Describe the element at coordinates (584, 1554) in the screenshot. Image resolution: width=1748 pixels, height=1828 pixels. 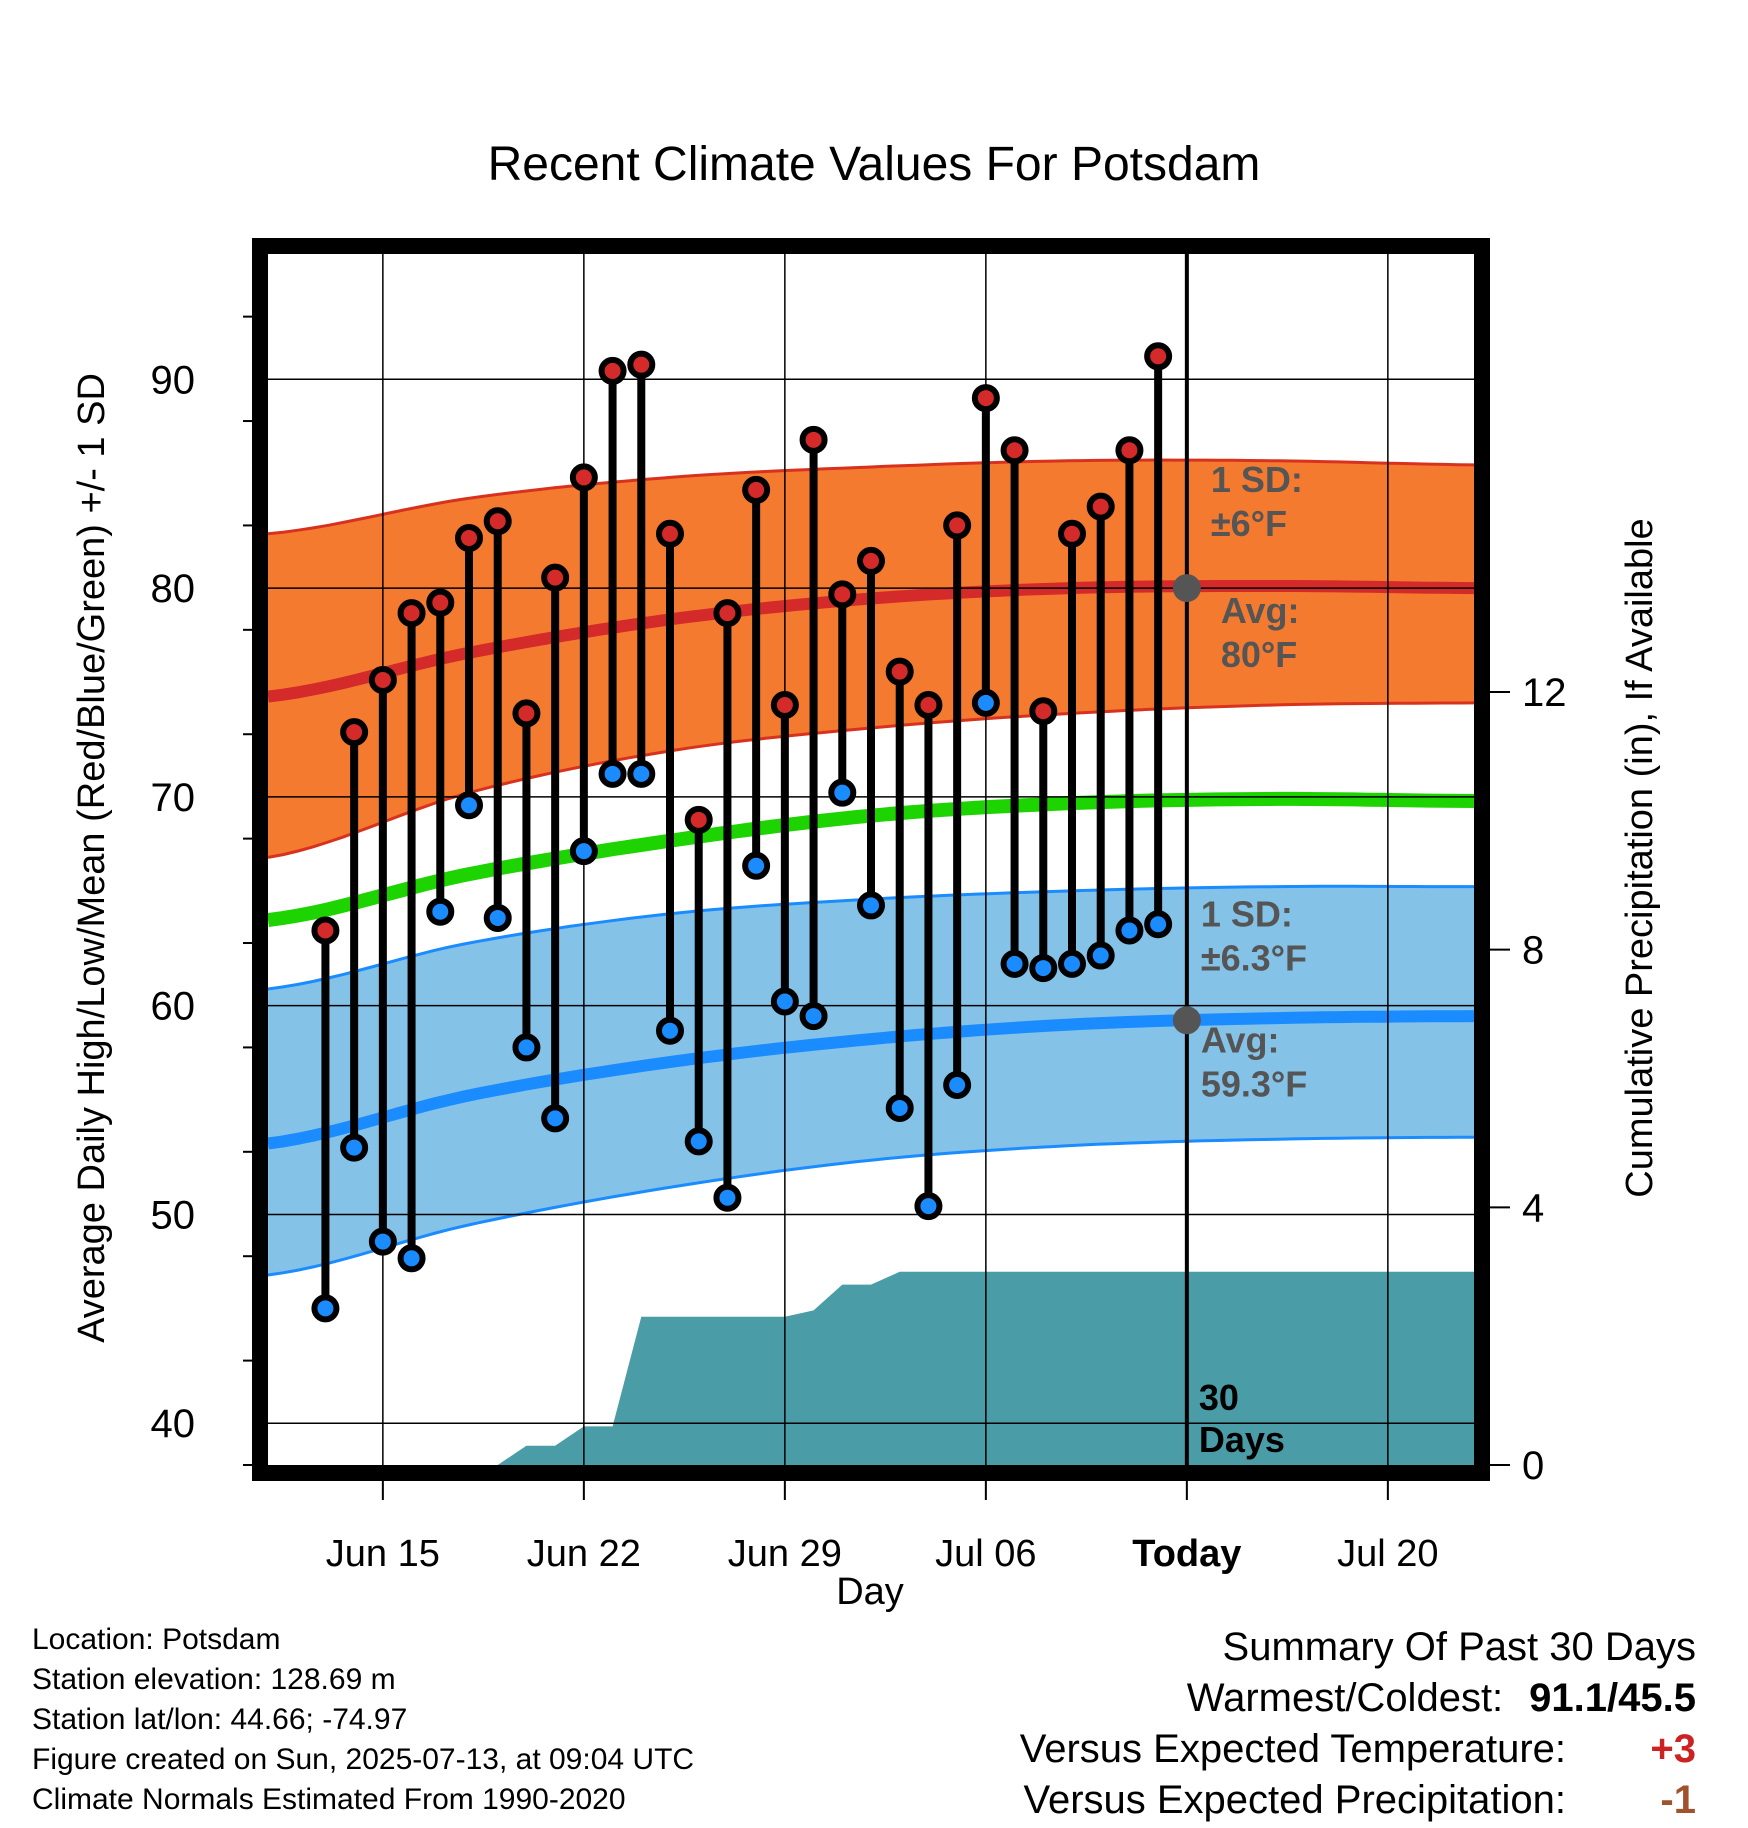
I see `x-tick-label: Jun 22` at that location.